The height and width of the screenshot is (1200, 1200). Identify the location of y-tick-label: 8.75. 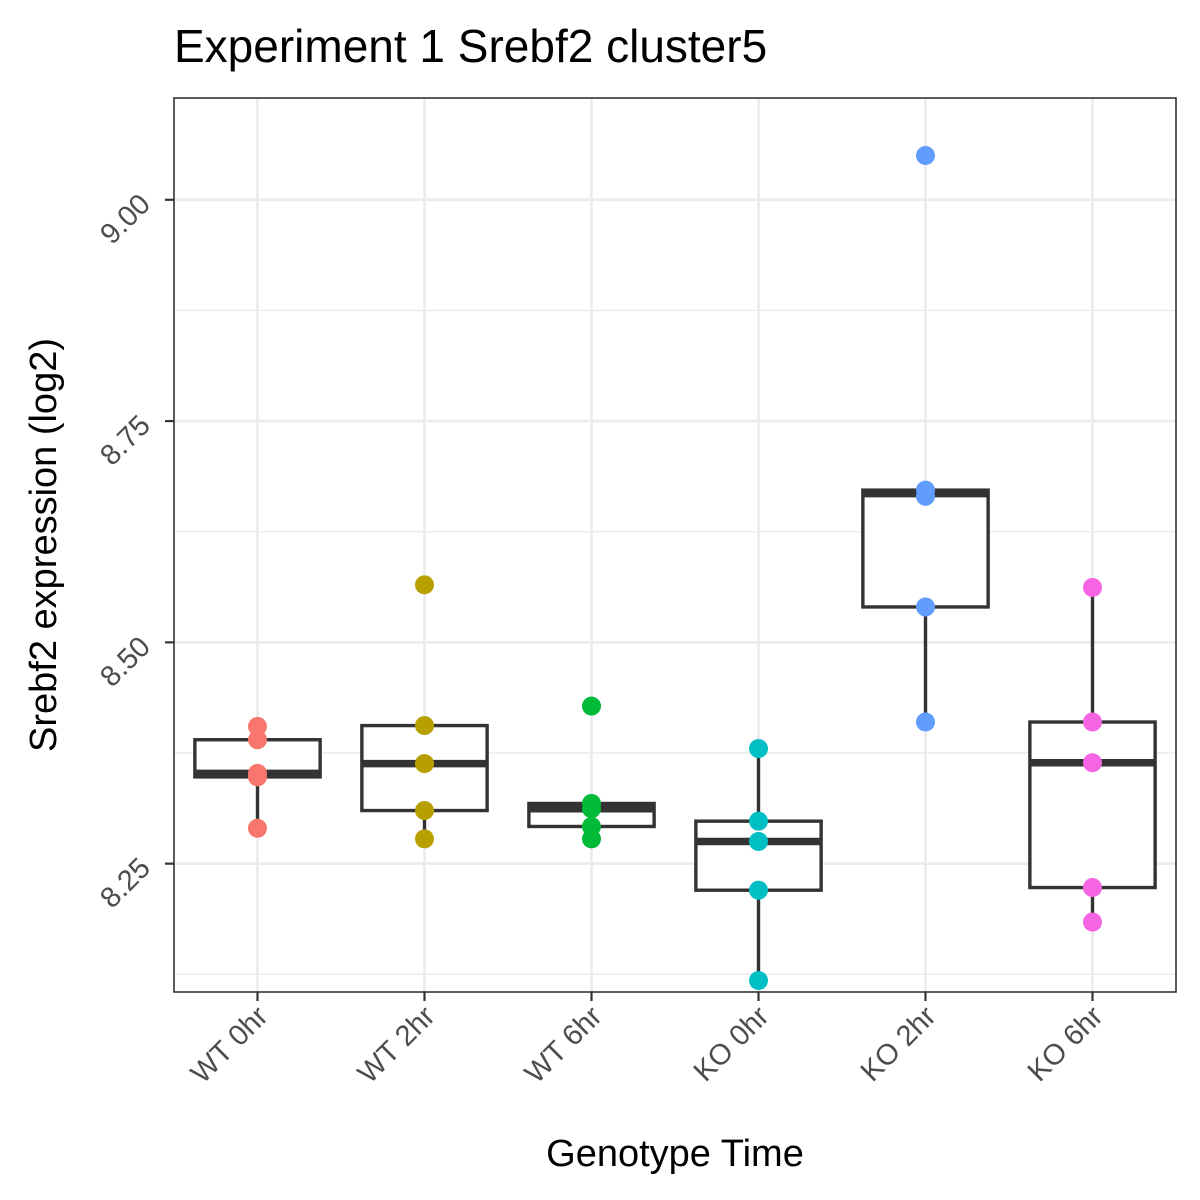
(125, 440).